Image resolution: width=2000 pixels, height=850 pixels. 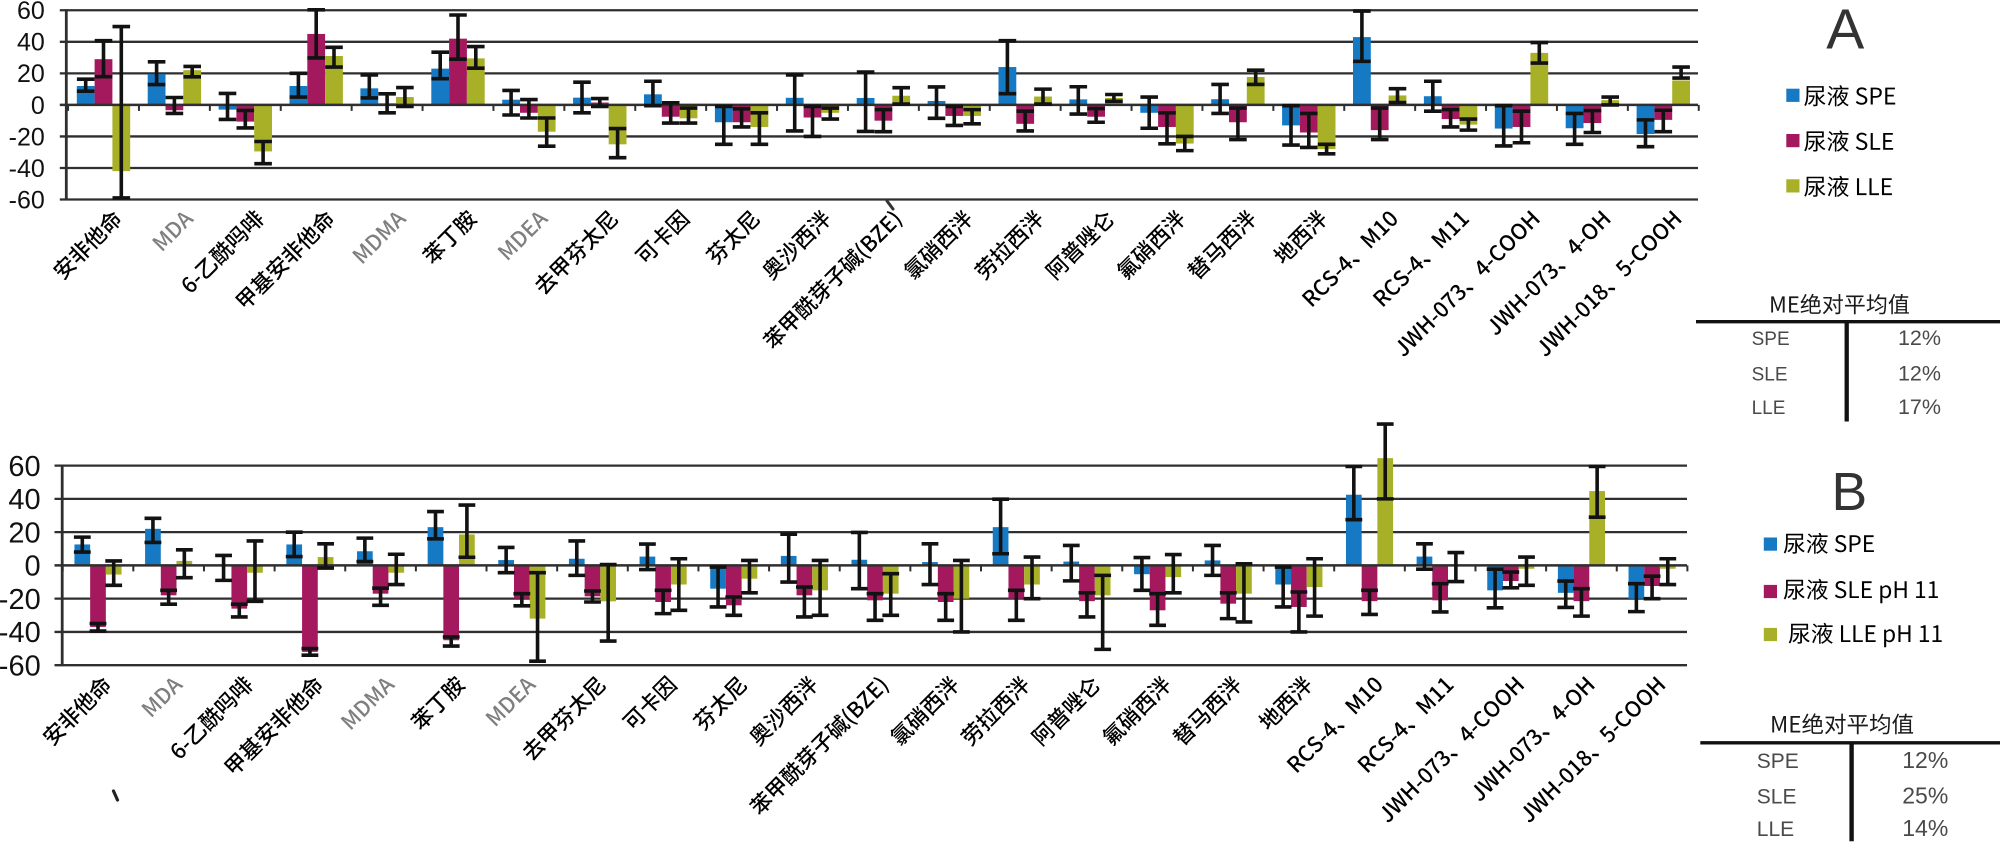 I want to click on svg-text: B, so click(x=1850, y=492).